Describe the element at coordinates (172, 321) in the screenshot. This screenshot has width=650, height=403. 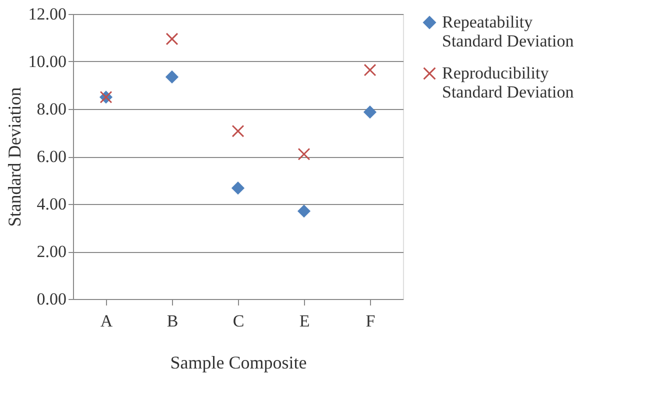
I see `x-tick-label: B` at that location.